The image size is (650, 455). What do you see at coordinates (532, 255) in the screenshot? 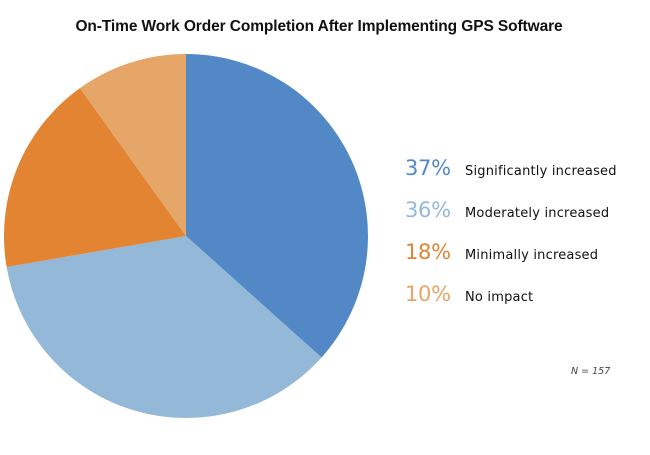
I see `legend-label: Minimally increased` at bounding box center [532, 255].